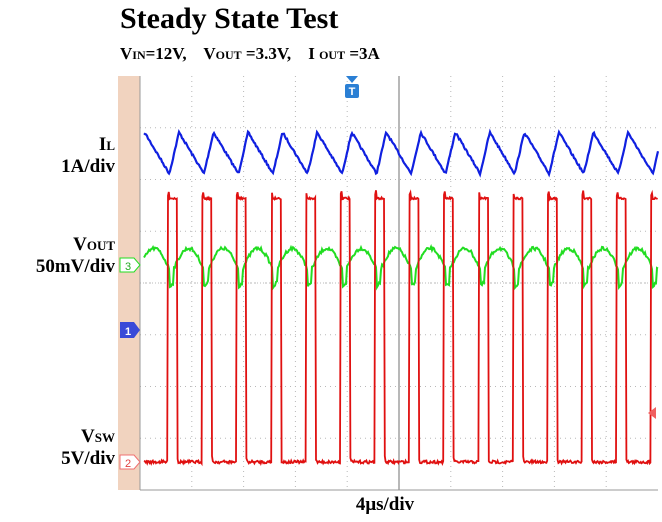 The height and width of the screenshot is (522, 662). Describe the element at coordinates (98, 436) in the screenshot. I see `vsw-name: VSW` at that location.